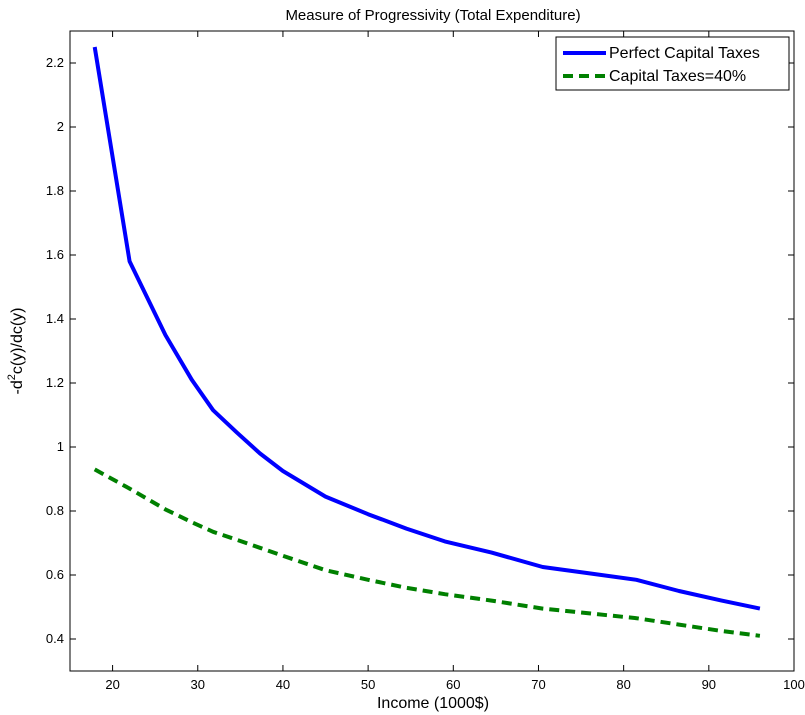  Describe the element at coordinates (677, 76) in the screenshot. I see `legend-label-capital-taxes-40: Capital Taxes=40%` at that location.